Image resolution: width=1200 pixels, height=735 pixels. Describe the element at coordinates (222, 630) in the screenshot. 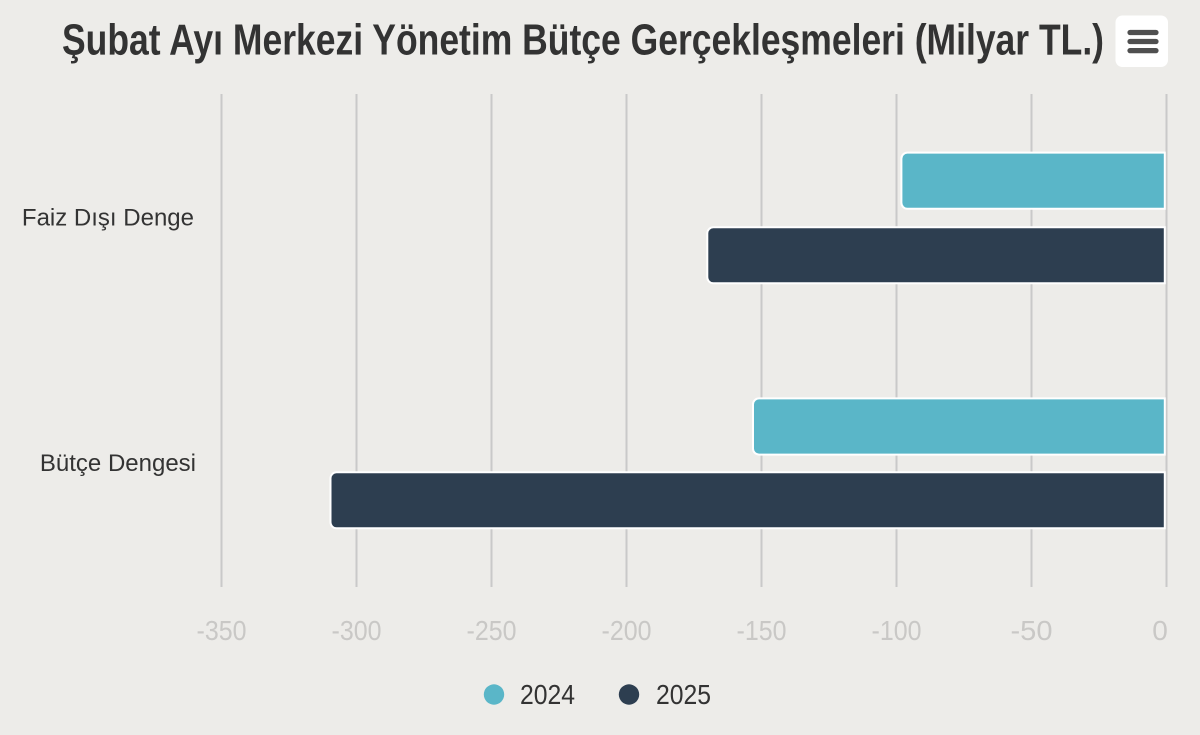

I see `svg-text: -350` at that location.